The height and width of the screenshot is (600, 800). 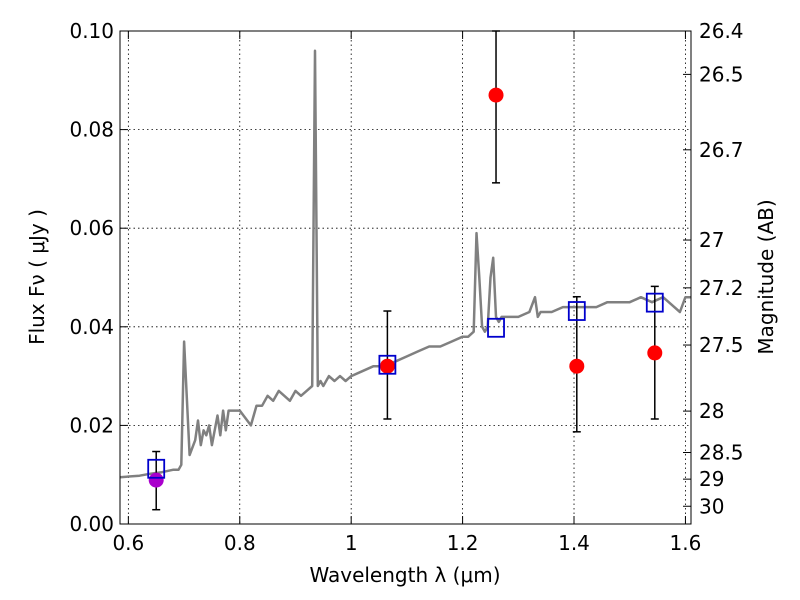 What do you see at coordinates (98, 277) in the screenshot?
I see `y-axis-ticks: 0.00 0.02 0.04 0.06 0.08 0.10` at bounding box center [98, 277].